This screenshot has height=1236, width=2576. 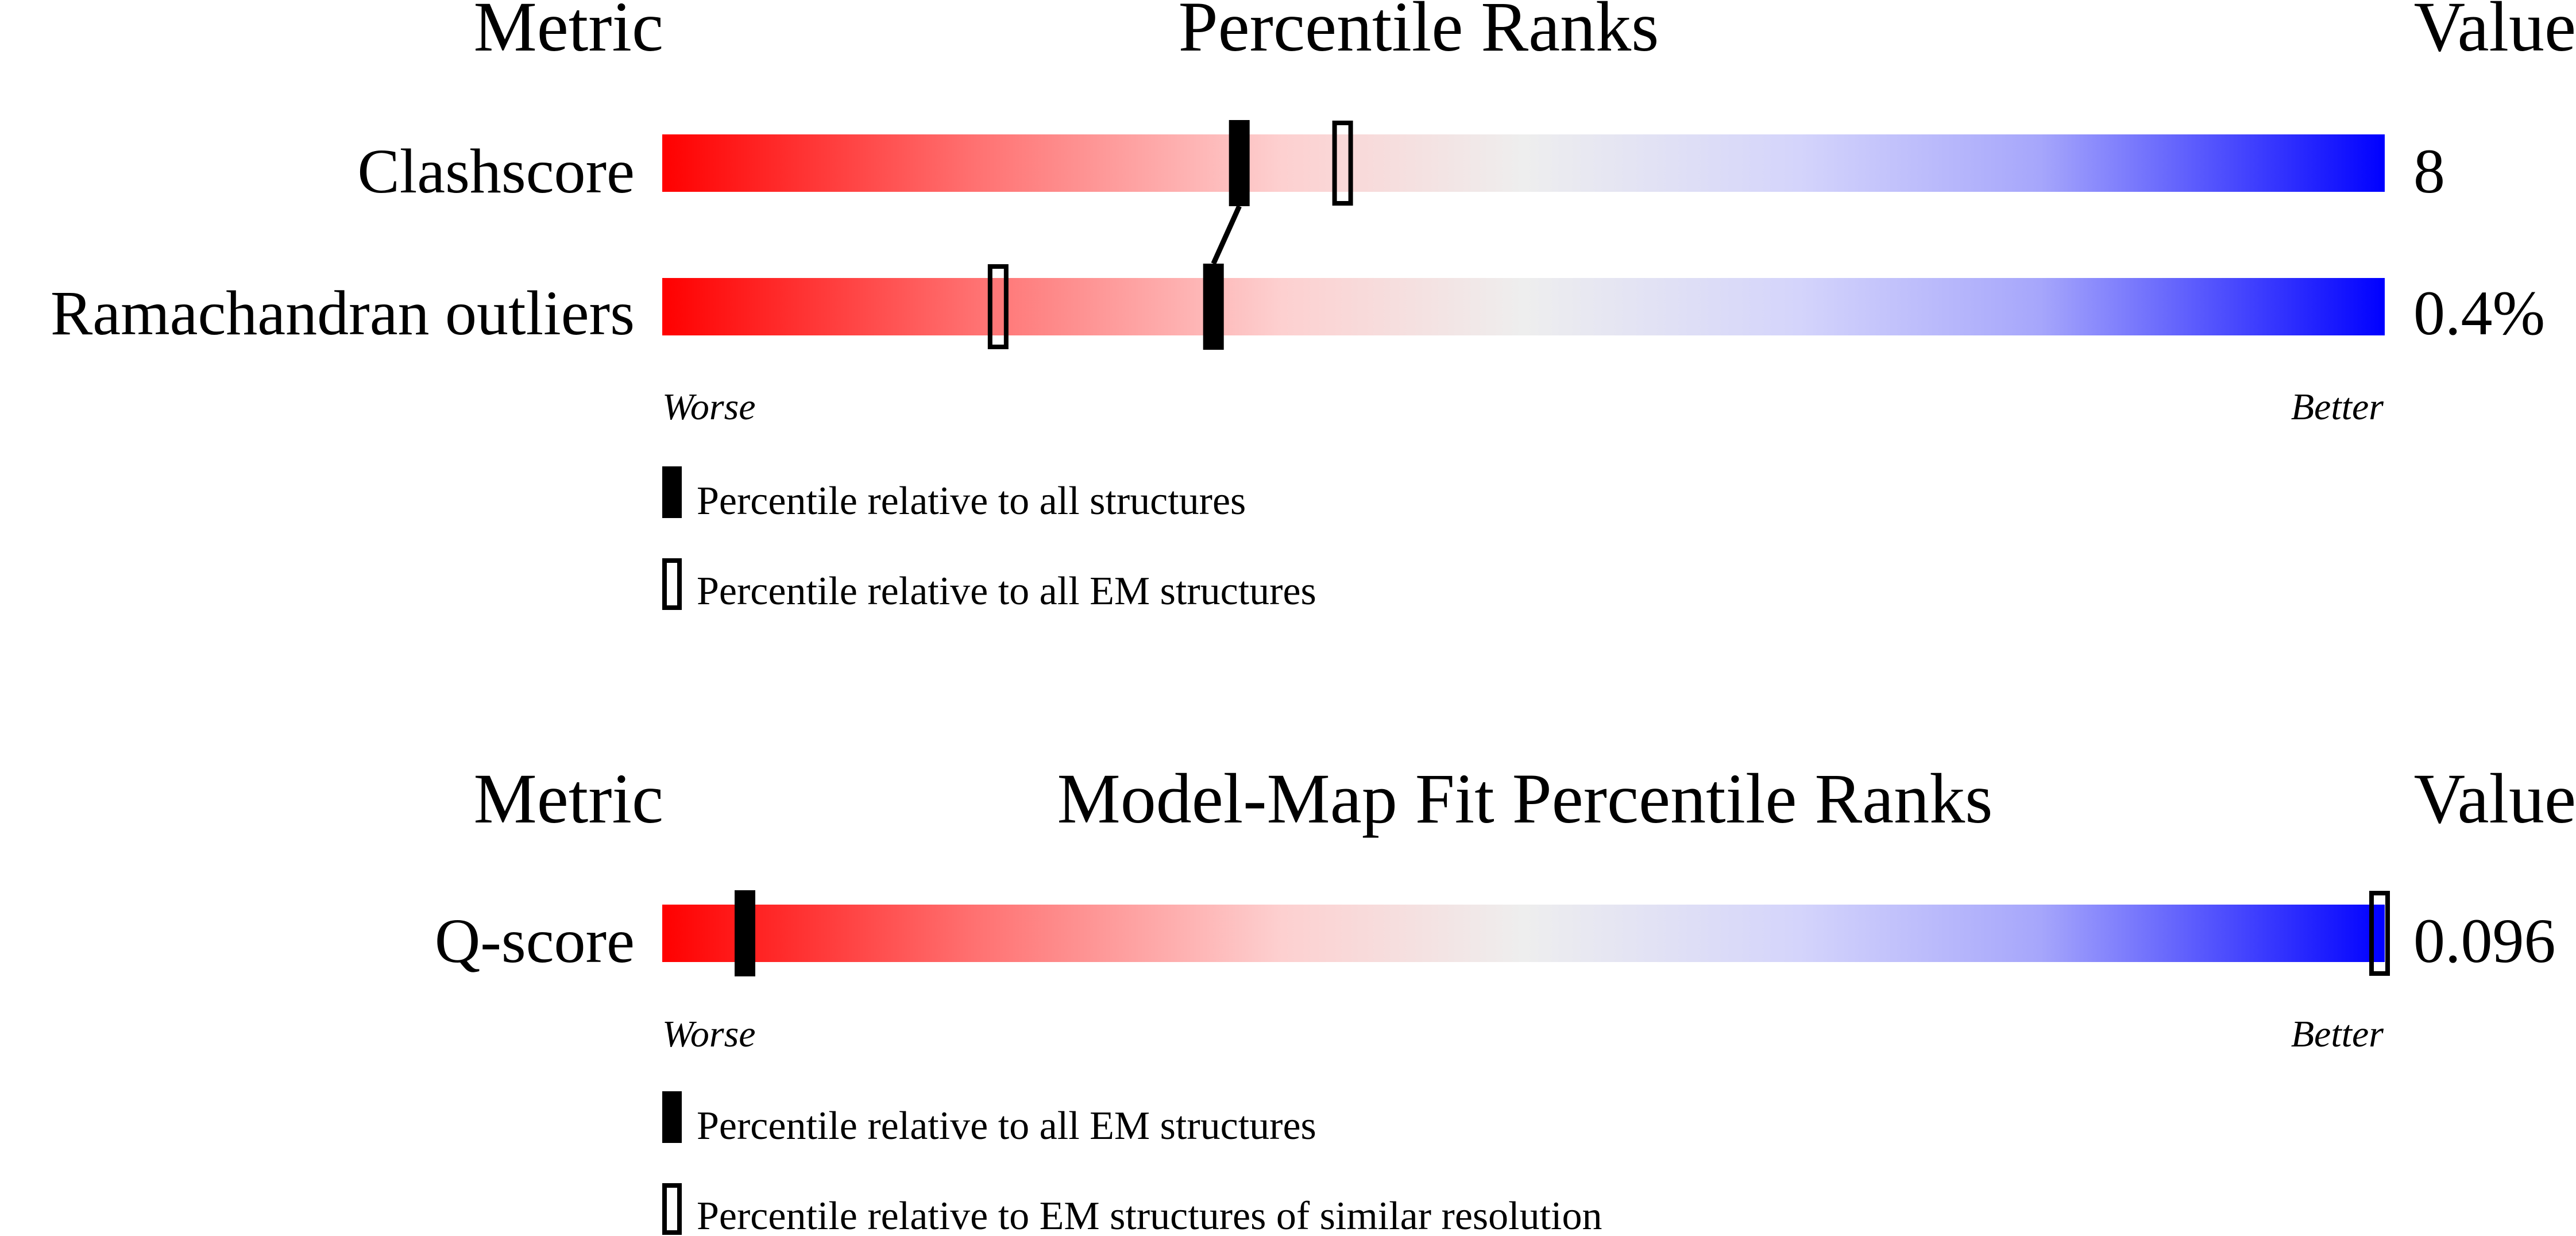 I want to click on q-score-similar-resolution-marker, so click(x=2379, y=933).